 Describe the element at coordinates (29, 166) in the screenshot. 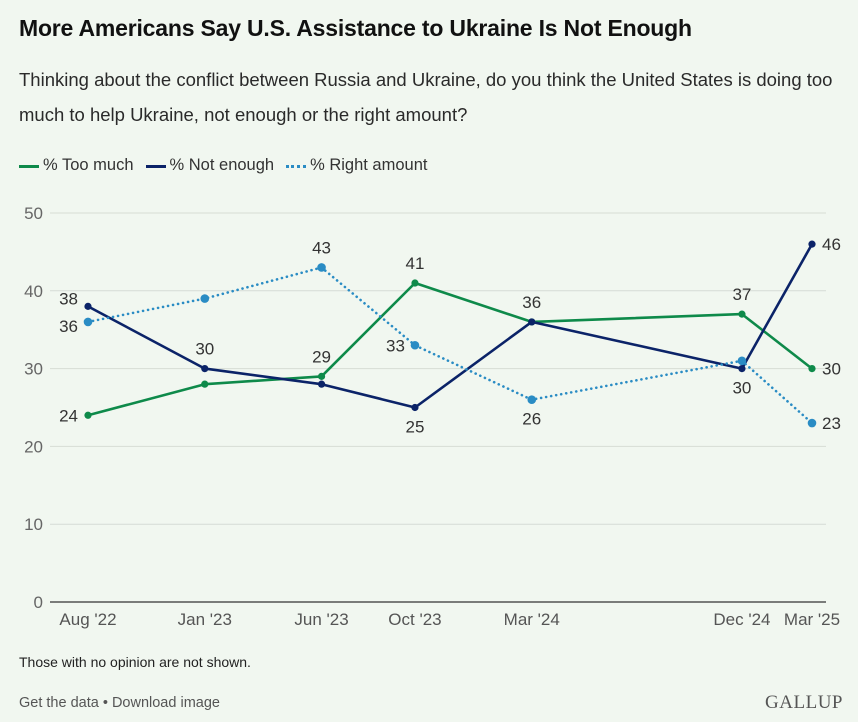

I see `legend-swatch-too-much` at that location.